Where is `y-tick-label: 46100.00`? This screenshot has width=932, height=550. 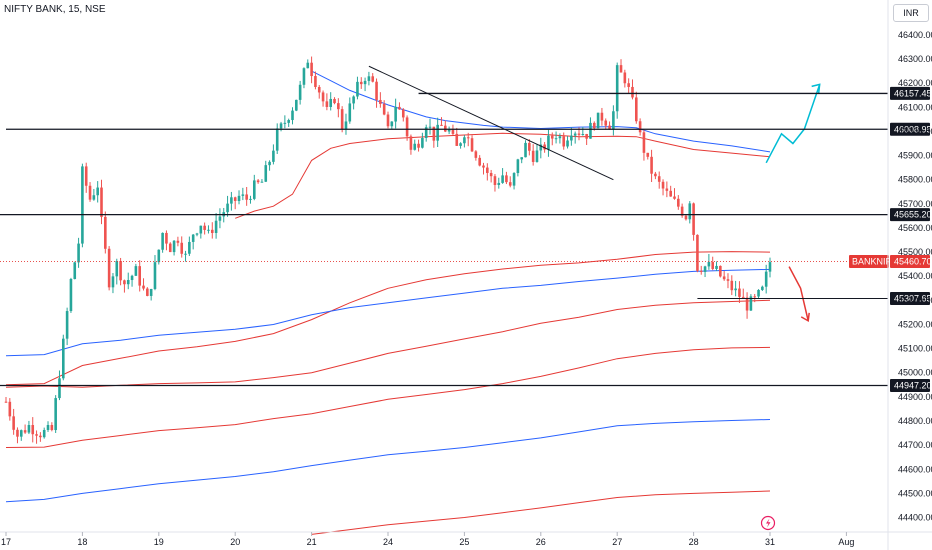 y-tick-label: 46100.00 is located at coordinates (915, 107).